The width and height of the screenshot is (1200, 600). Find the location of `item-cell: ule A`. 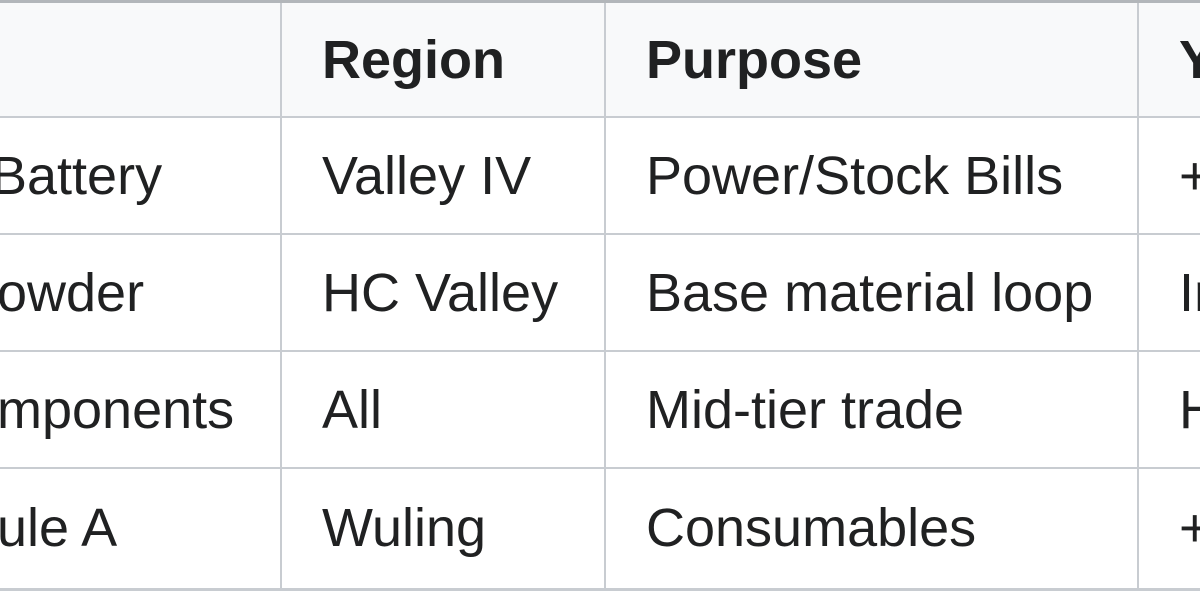

item-cell: ule A is located at coordinates (141, 529).